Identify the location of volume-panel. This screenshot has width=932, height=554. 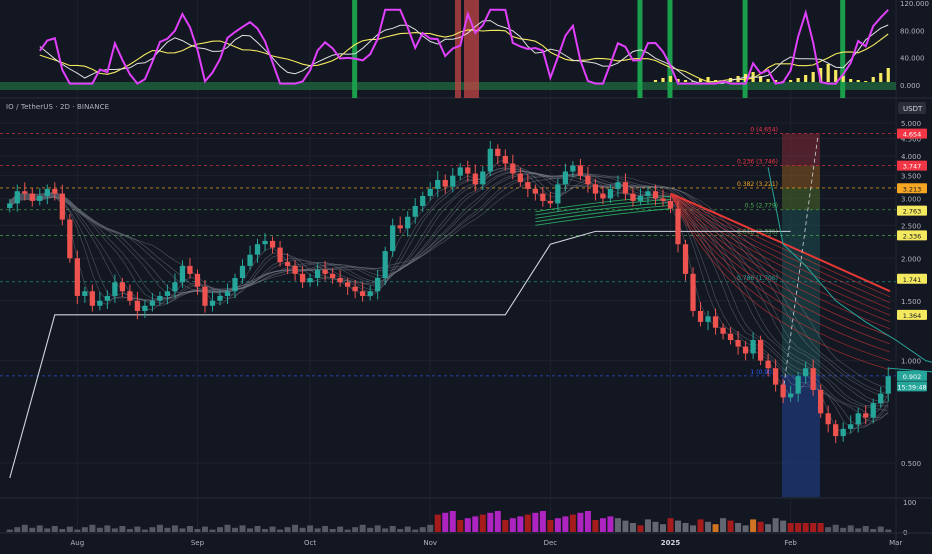
(449, 521).